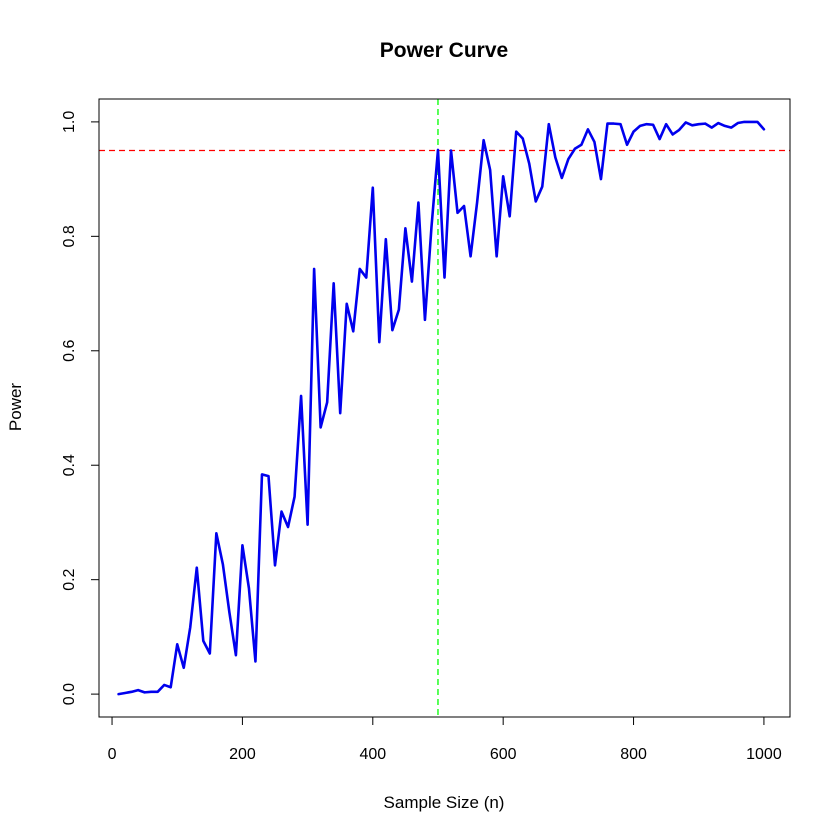  I want to click on x-tick-label: 600, so click(503, 754).